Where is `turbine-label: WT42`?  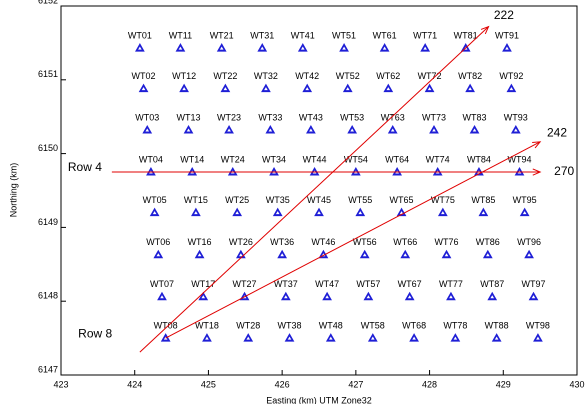 turbine-label: WT42 is located at coordinates (307, 76).